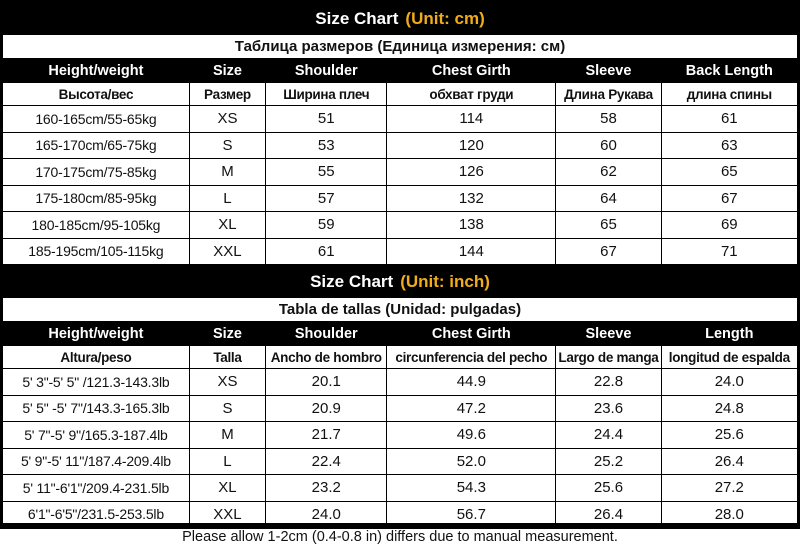 This screenshot has width=800, height=545. I want to click on table-cell: 65, so click(729, 172).